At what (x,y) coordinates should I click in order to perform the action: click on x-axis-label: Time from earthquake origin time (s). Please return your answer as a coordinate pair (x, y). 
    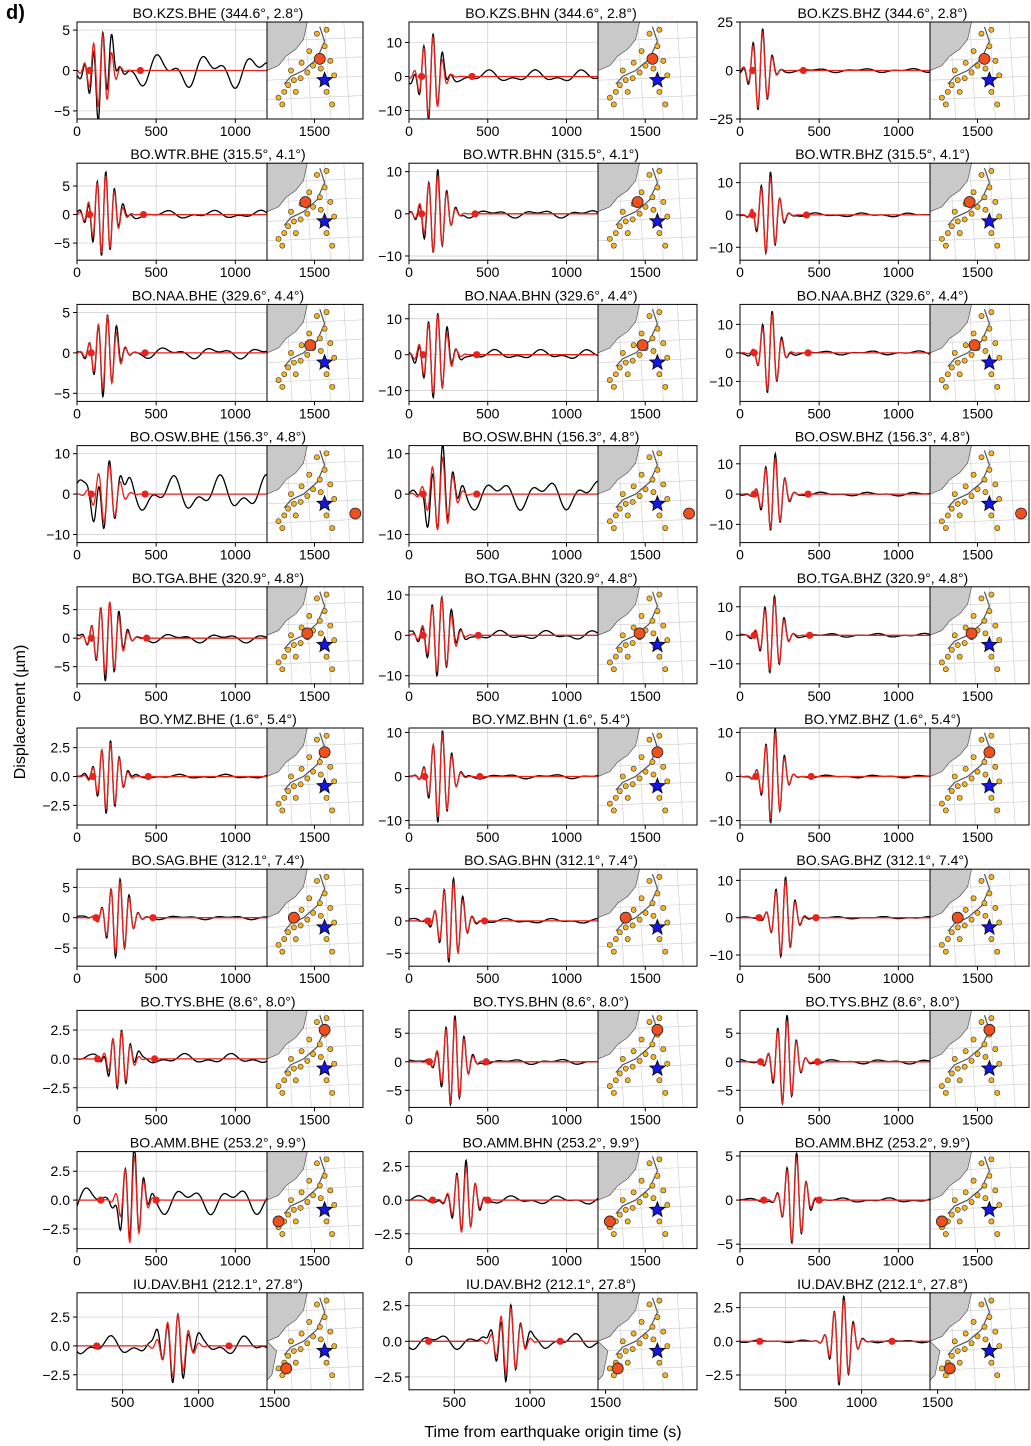
    Looking at the image, I should click on (553, 1432).